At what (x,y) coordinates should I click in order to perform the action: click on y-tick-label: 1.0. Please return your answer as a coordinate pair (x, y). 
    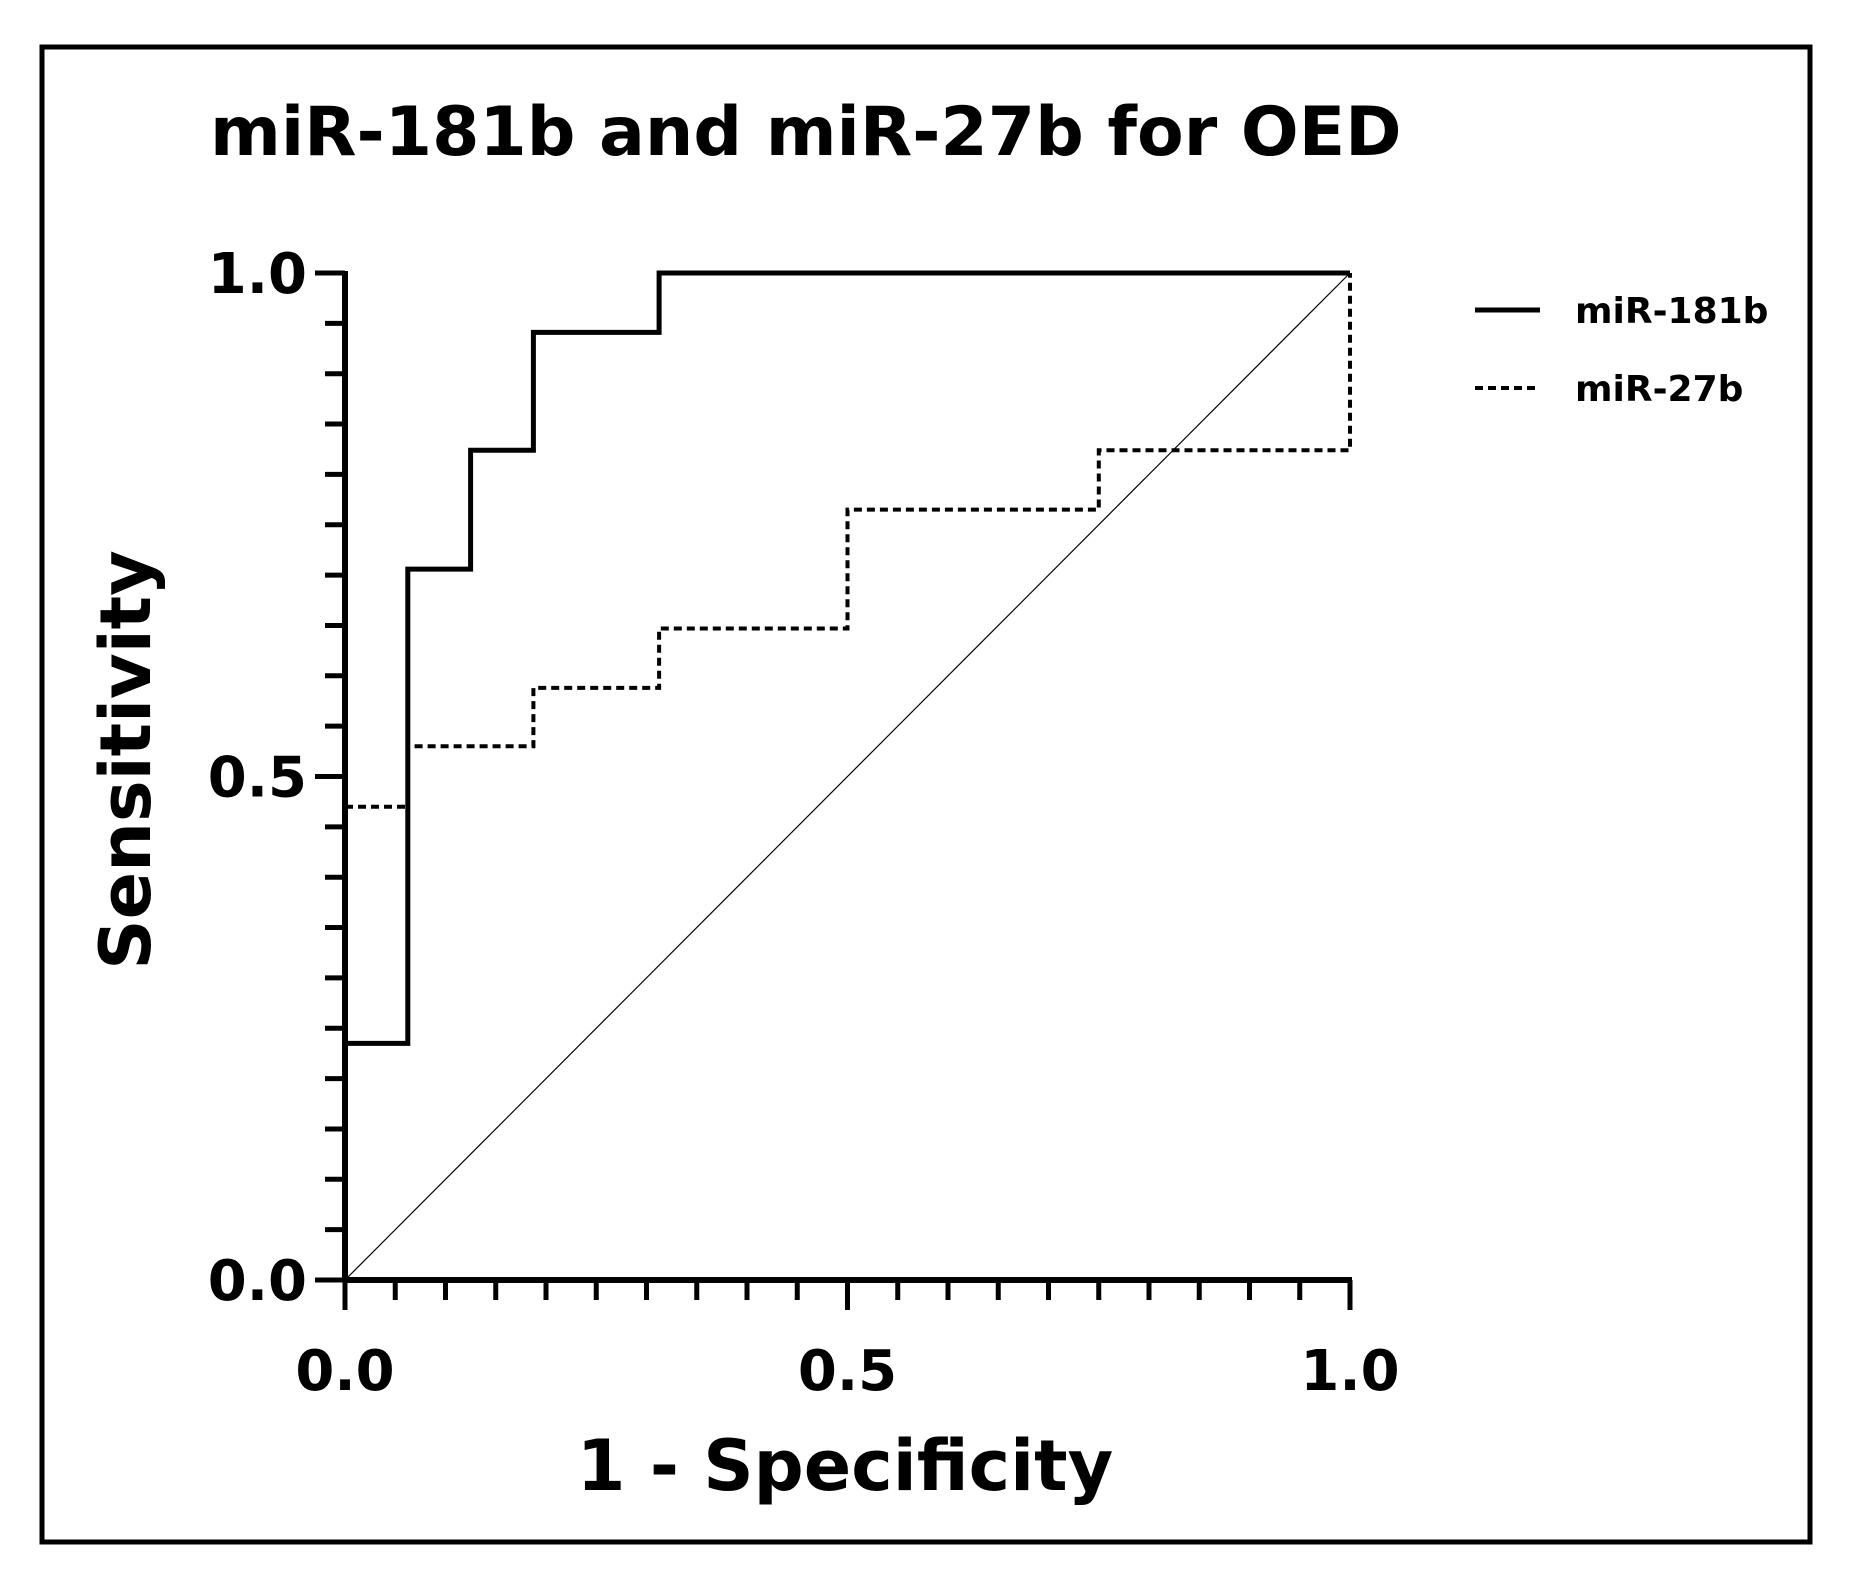
    Looking at the image, I should click on (257, 274).